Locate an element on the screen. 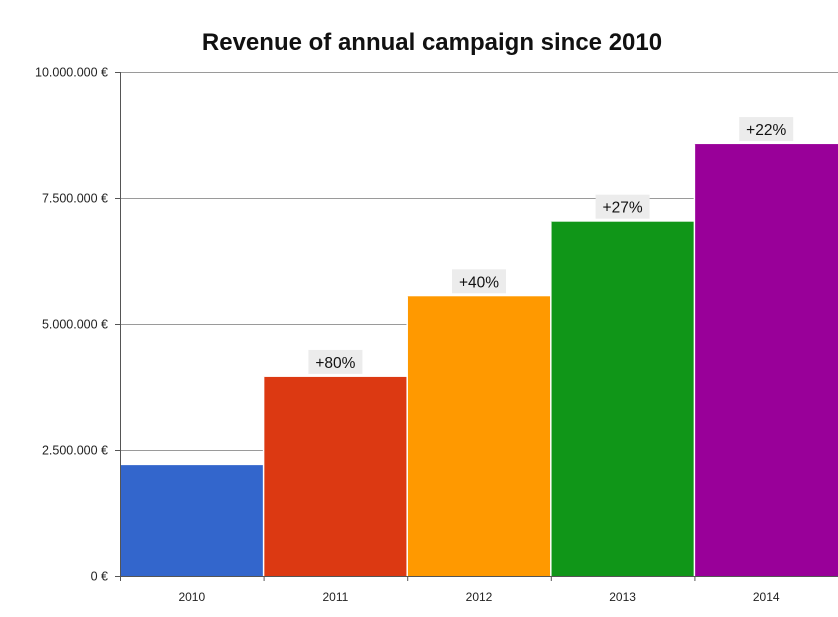 This screenshot has width=838, height=617. bar-2013 is located at coordinates (622, 399).